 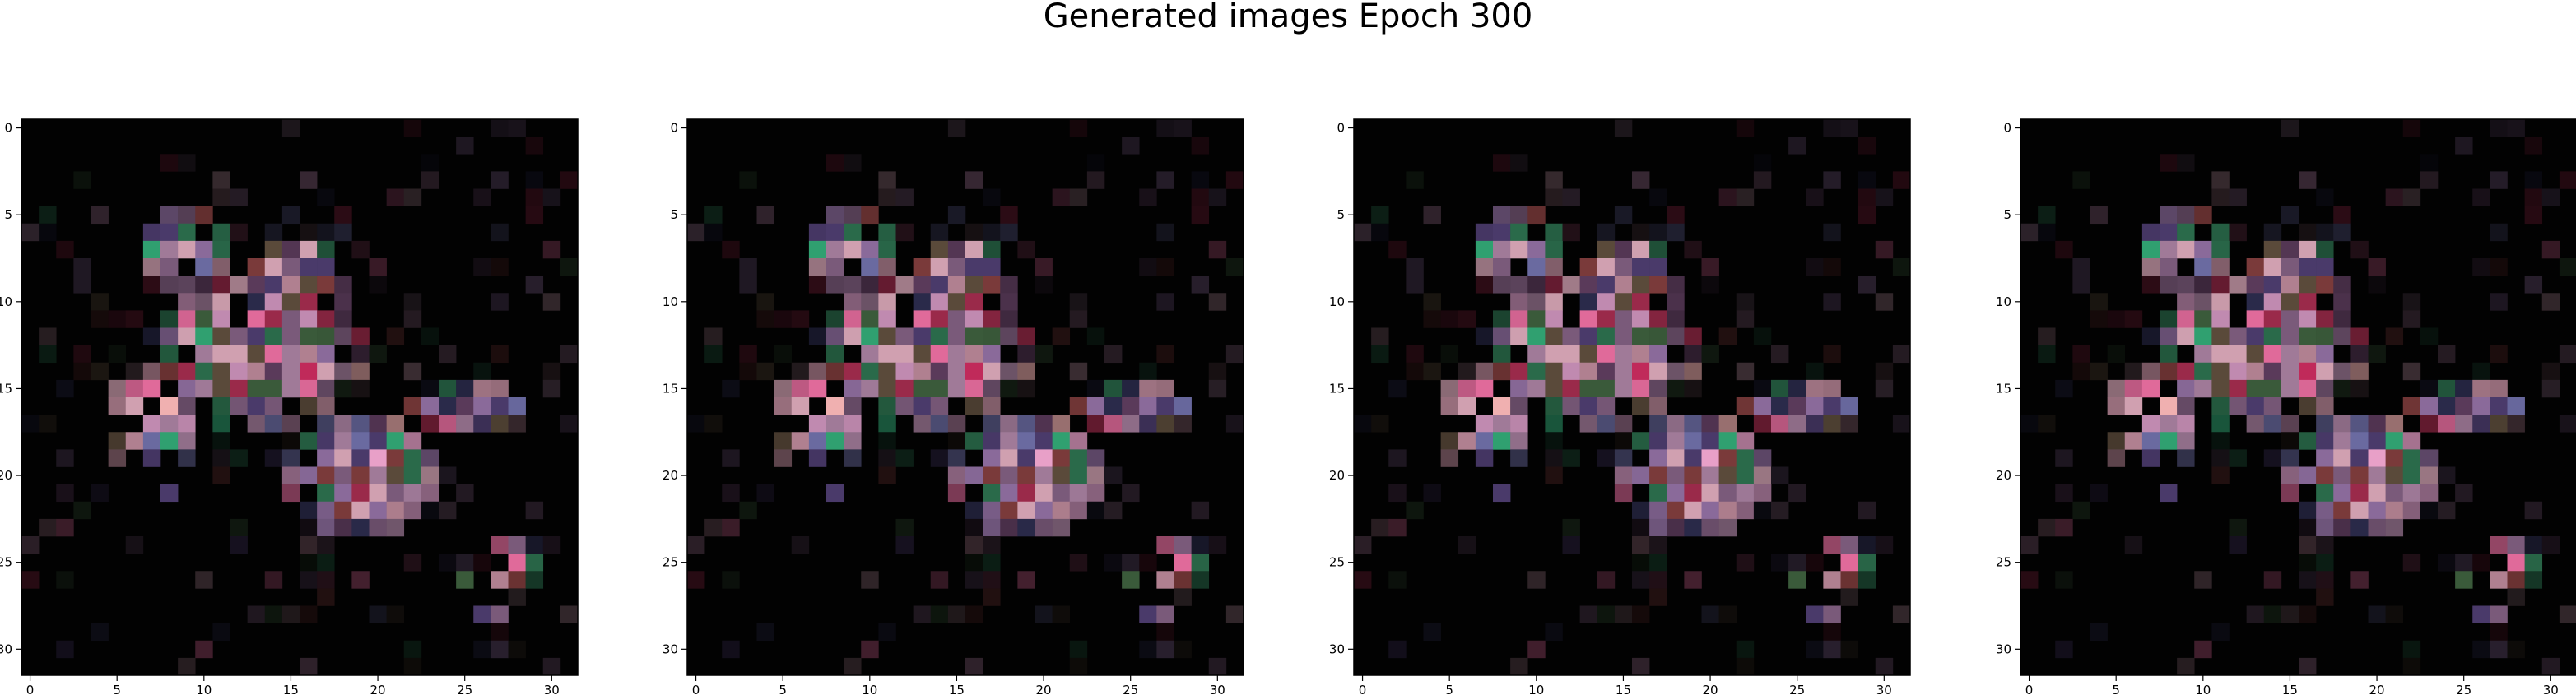 I want to click on y-tick-label: 10, so click(x=2003, y=301).